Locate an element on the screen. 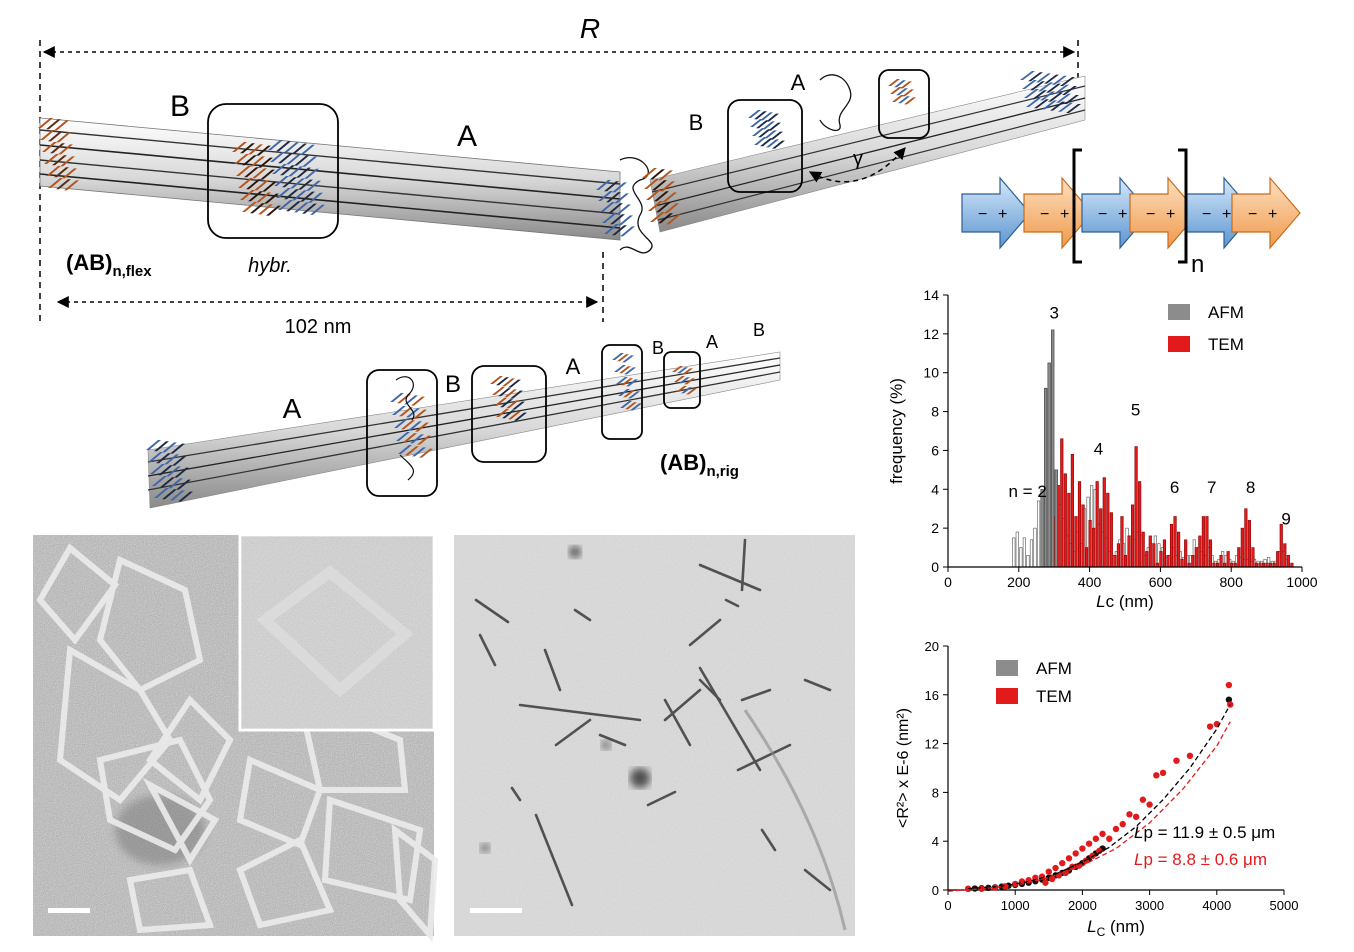 The width and height of the screenshot is (1354, 952). y-tick-label: 2 is located at coordinates (935, 528).